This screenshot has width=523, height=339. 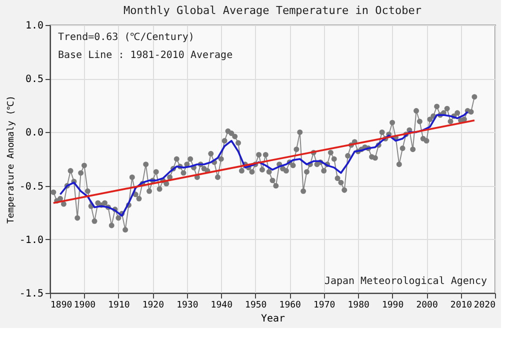 I want to click on annotation: Trend=0.63 (℃/Century), so click(x=126, y=37).